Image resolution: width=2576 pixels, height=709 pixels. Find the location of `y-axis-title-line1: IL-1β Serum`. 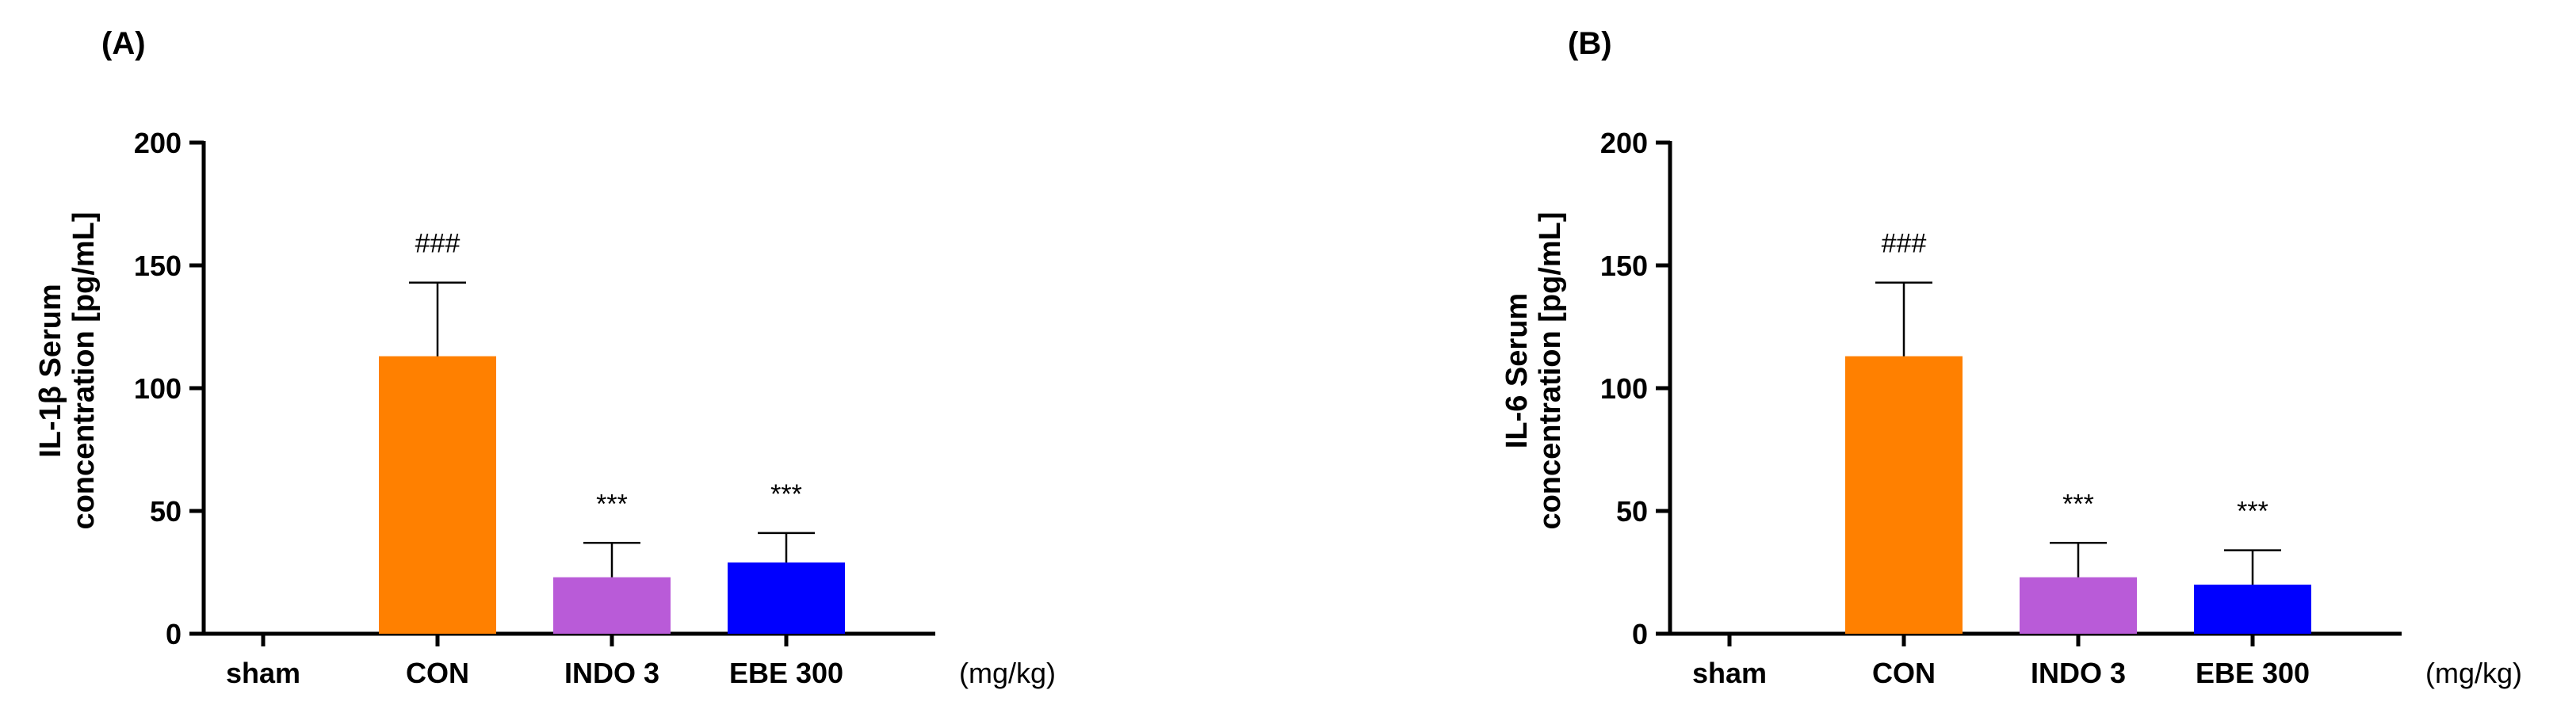

y-axis-title-line1: IL-1β Serum is located at coordinates (50, 371).